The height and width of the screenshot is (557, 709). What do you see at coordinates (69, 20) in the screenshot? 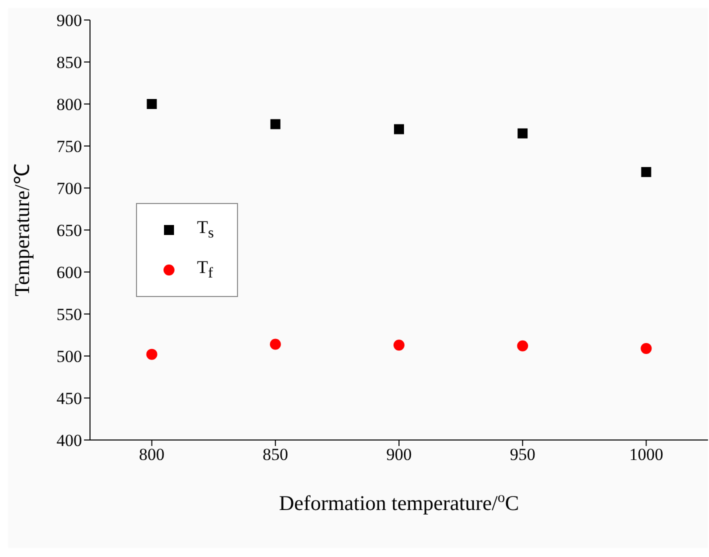
I see `y-tick-label: 900` at bounding box center [69, 20].